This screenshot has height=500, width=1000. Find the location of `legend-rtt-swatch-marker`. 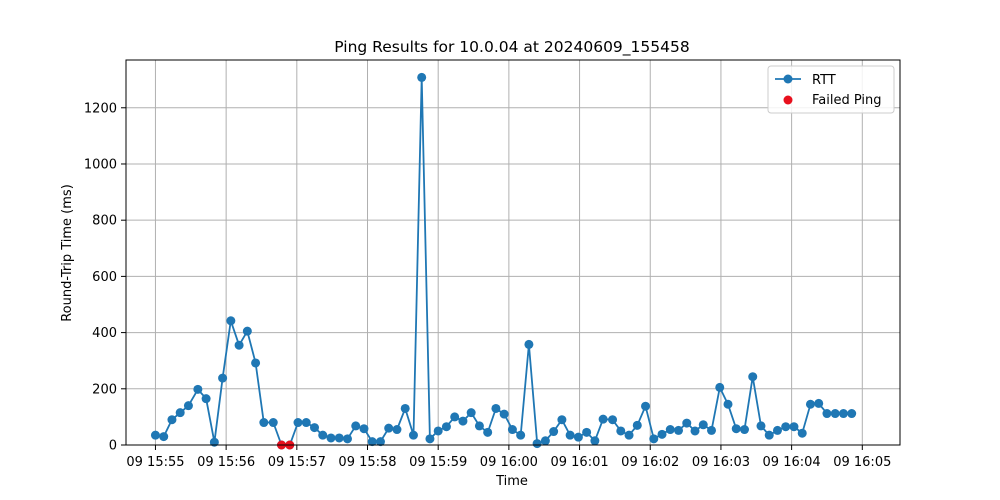

legend-rtt-swatch-marker is located at coordinates (788, 79).